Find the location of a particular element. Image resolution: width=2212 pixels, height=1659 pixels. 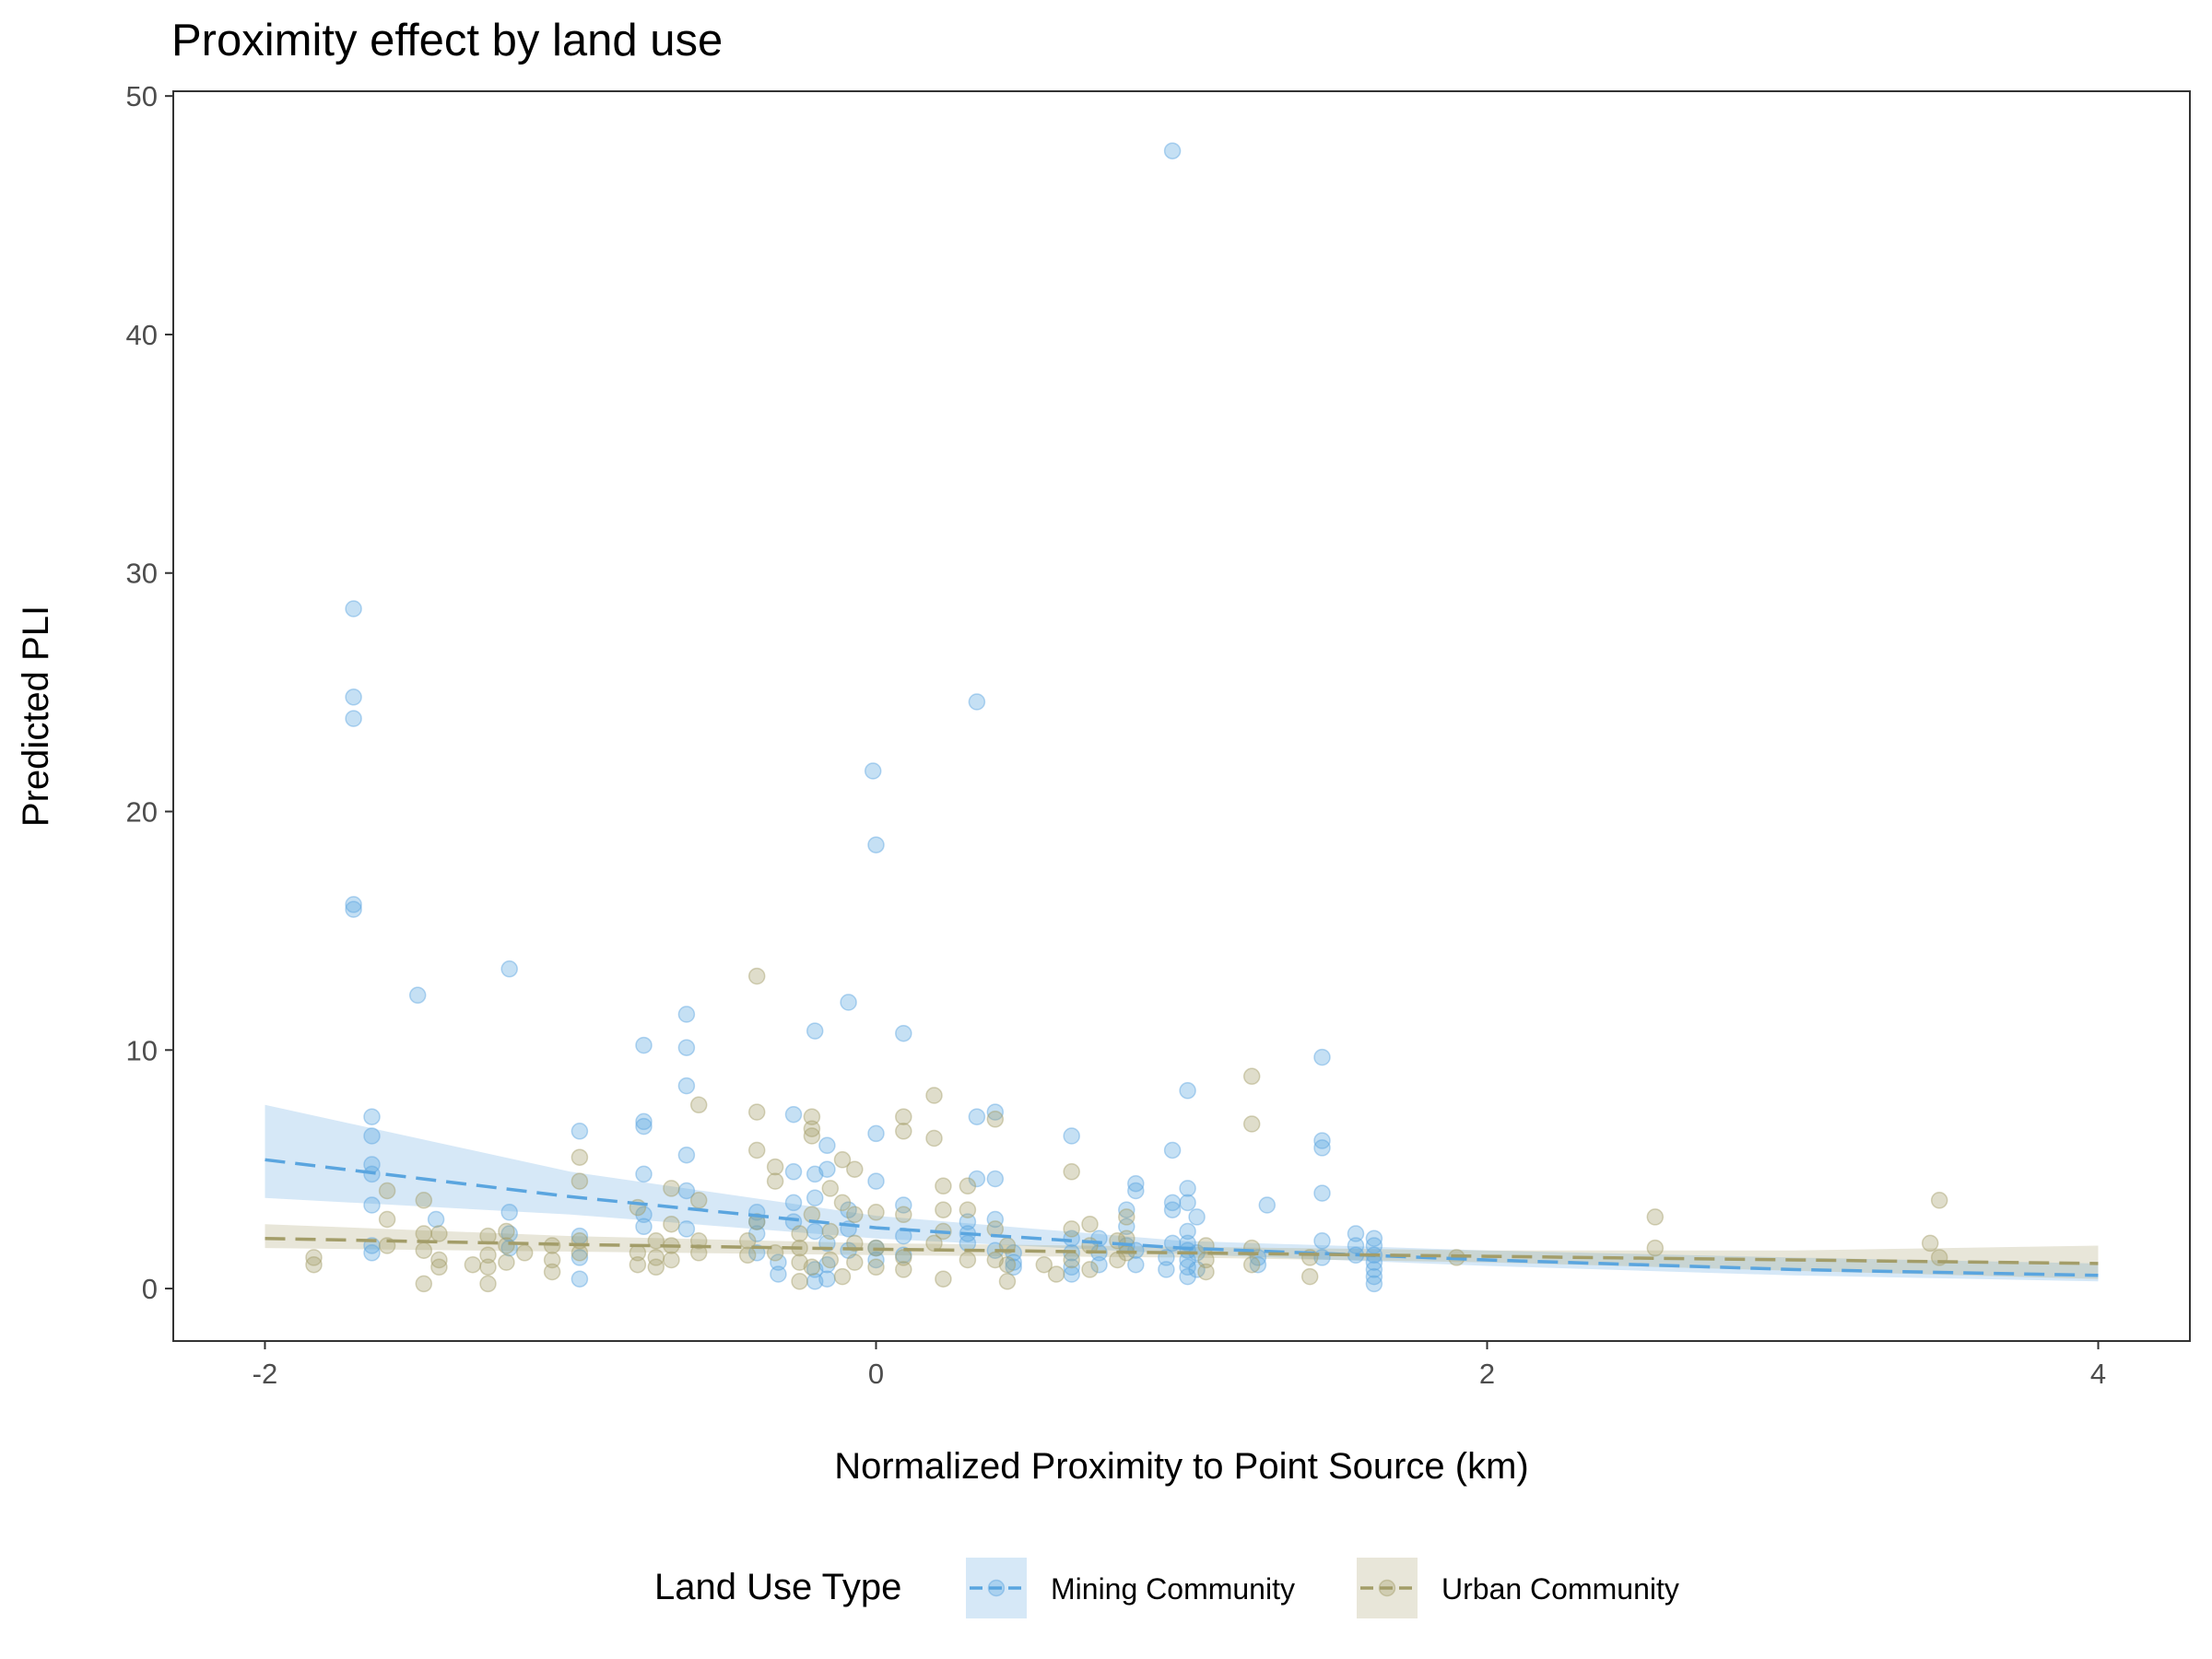

y-tick-label: 10 is located at coordinates (142, 1050).